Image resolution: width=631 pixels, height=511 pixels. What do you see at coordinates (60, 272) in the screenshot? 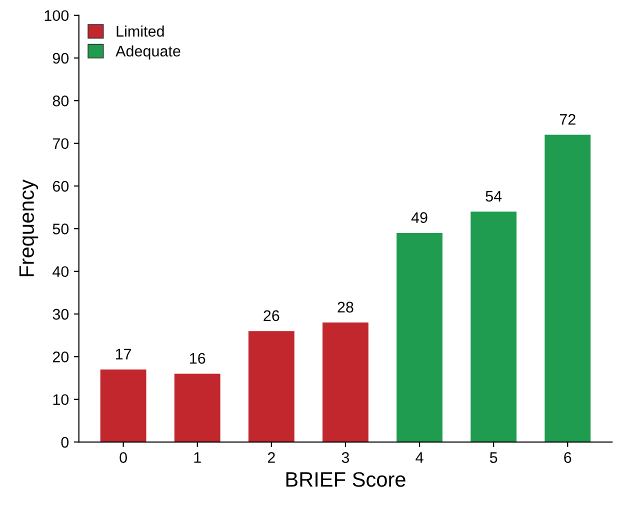
I see `y-tick-label: 40` at bounding box center [60, 272].